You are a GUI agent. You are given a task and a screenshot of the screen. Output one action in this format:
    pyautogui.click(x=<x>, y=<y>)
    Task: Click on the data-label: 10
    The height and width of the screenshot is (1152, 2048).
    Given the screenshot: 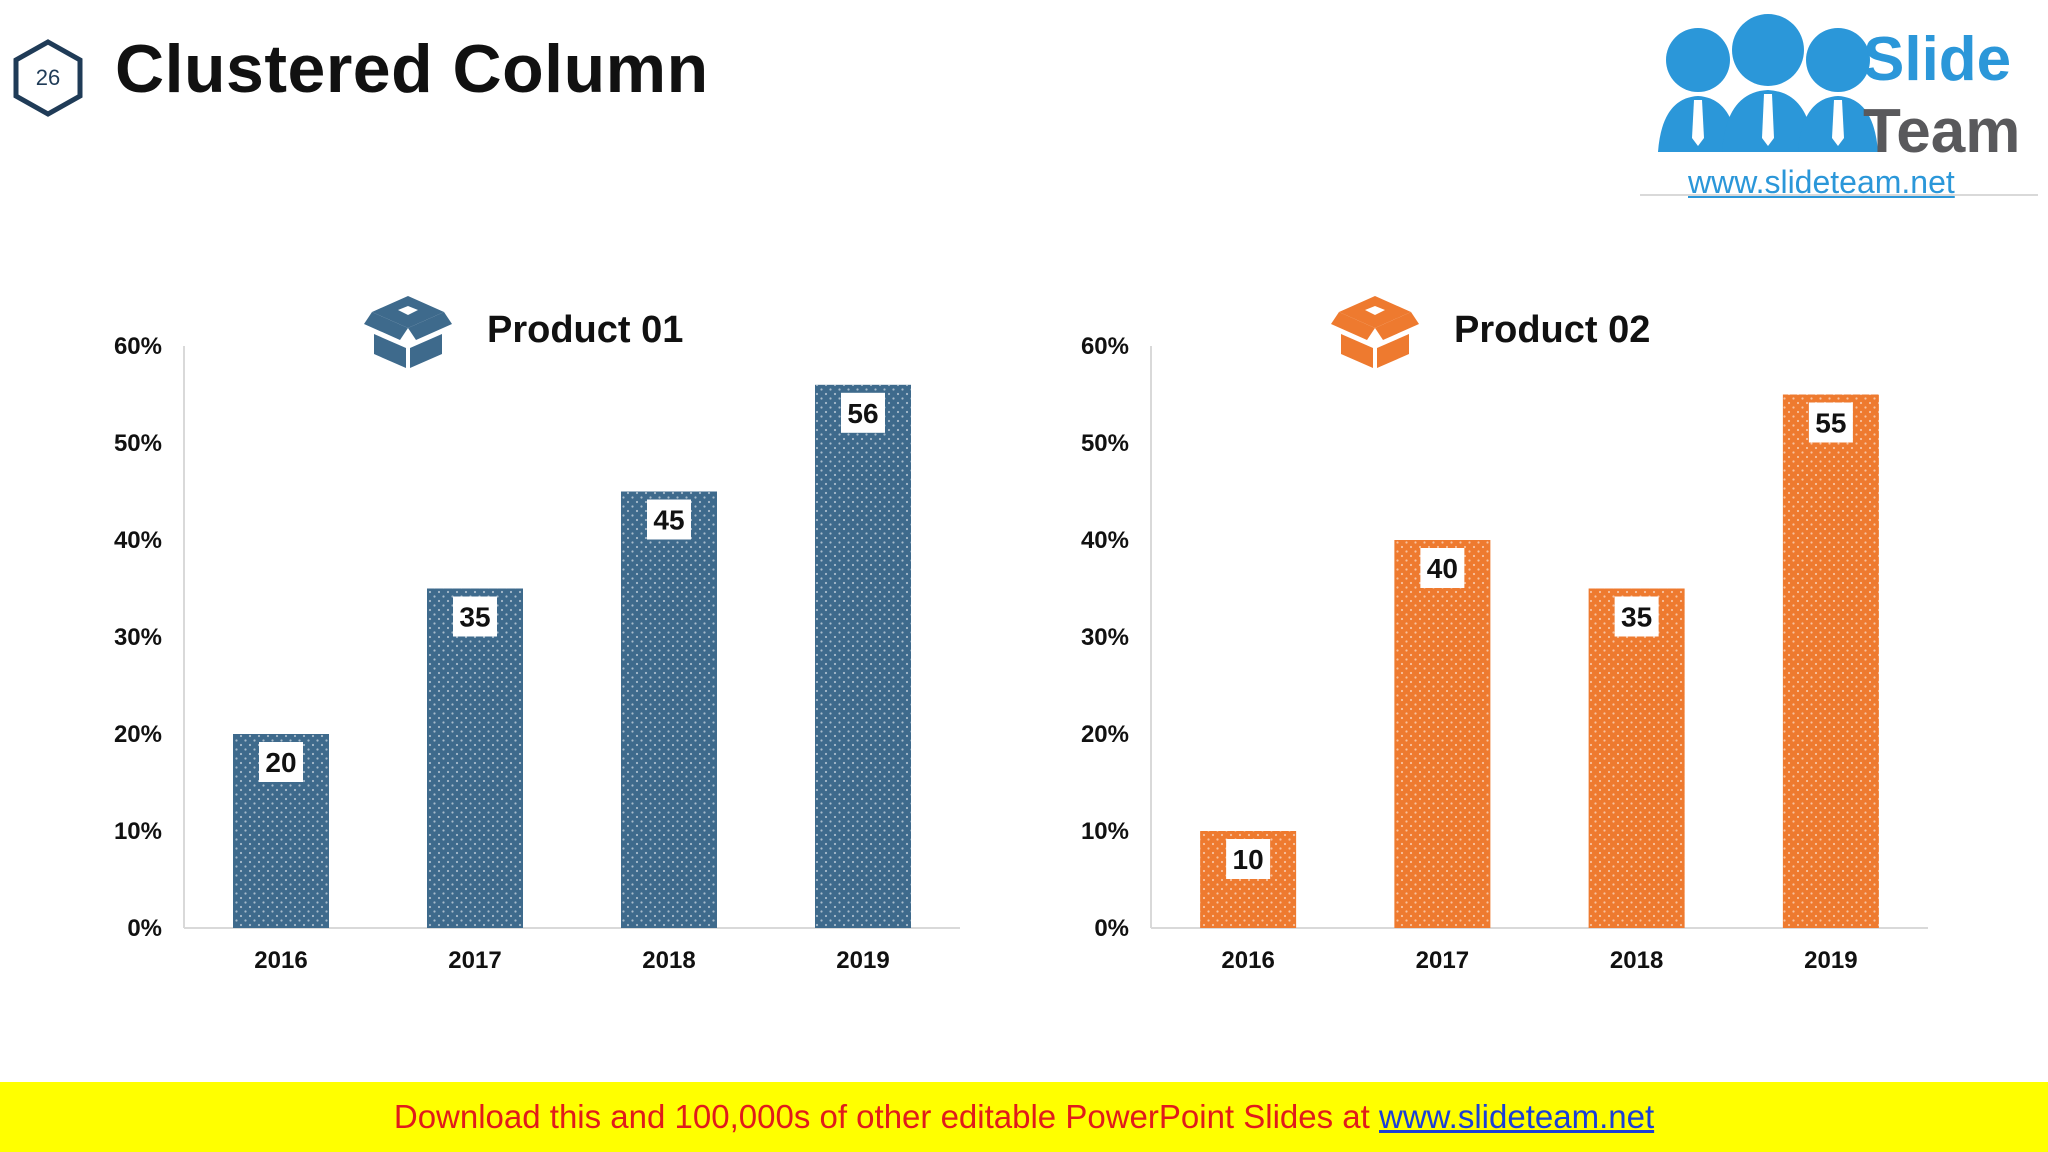 What is the action you would take?
    pyautogui.click(x=1248, y=859)
    